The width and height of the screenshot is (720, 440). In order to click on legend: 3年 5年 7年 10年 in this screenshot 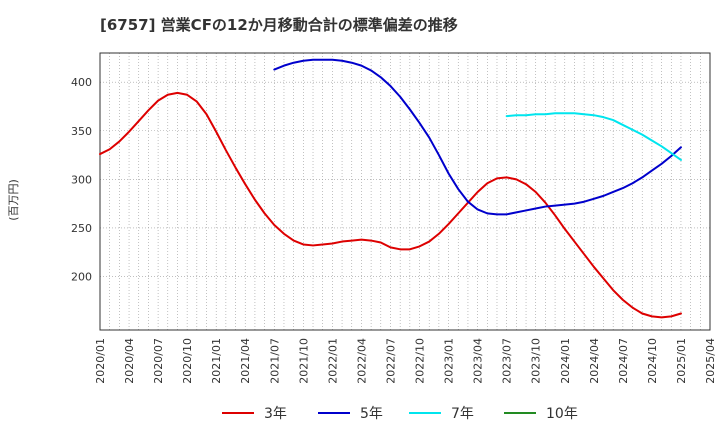, I will do `click(400, 414)`.